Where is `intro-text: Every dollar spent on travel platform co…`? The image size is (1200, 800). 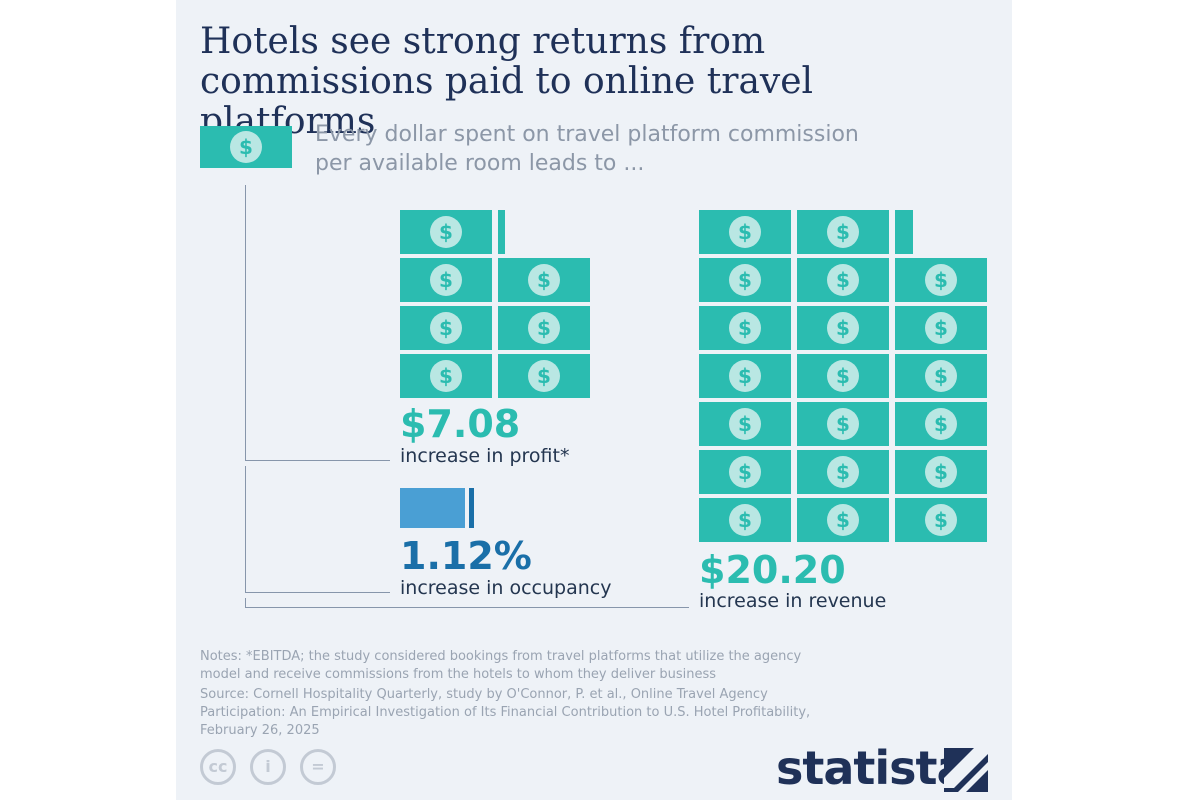
intro-text: Every dollar spent on travel platform co… is located at coordinates (587, 149).